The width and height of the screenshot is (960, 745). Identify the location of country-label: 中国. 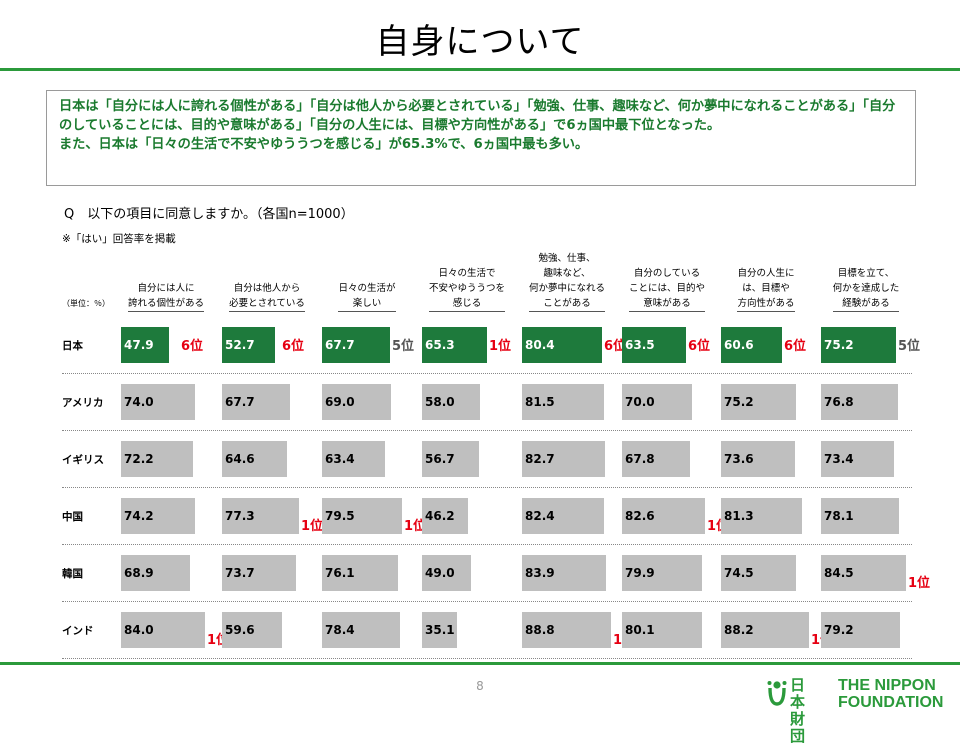
(72, 517).